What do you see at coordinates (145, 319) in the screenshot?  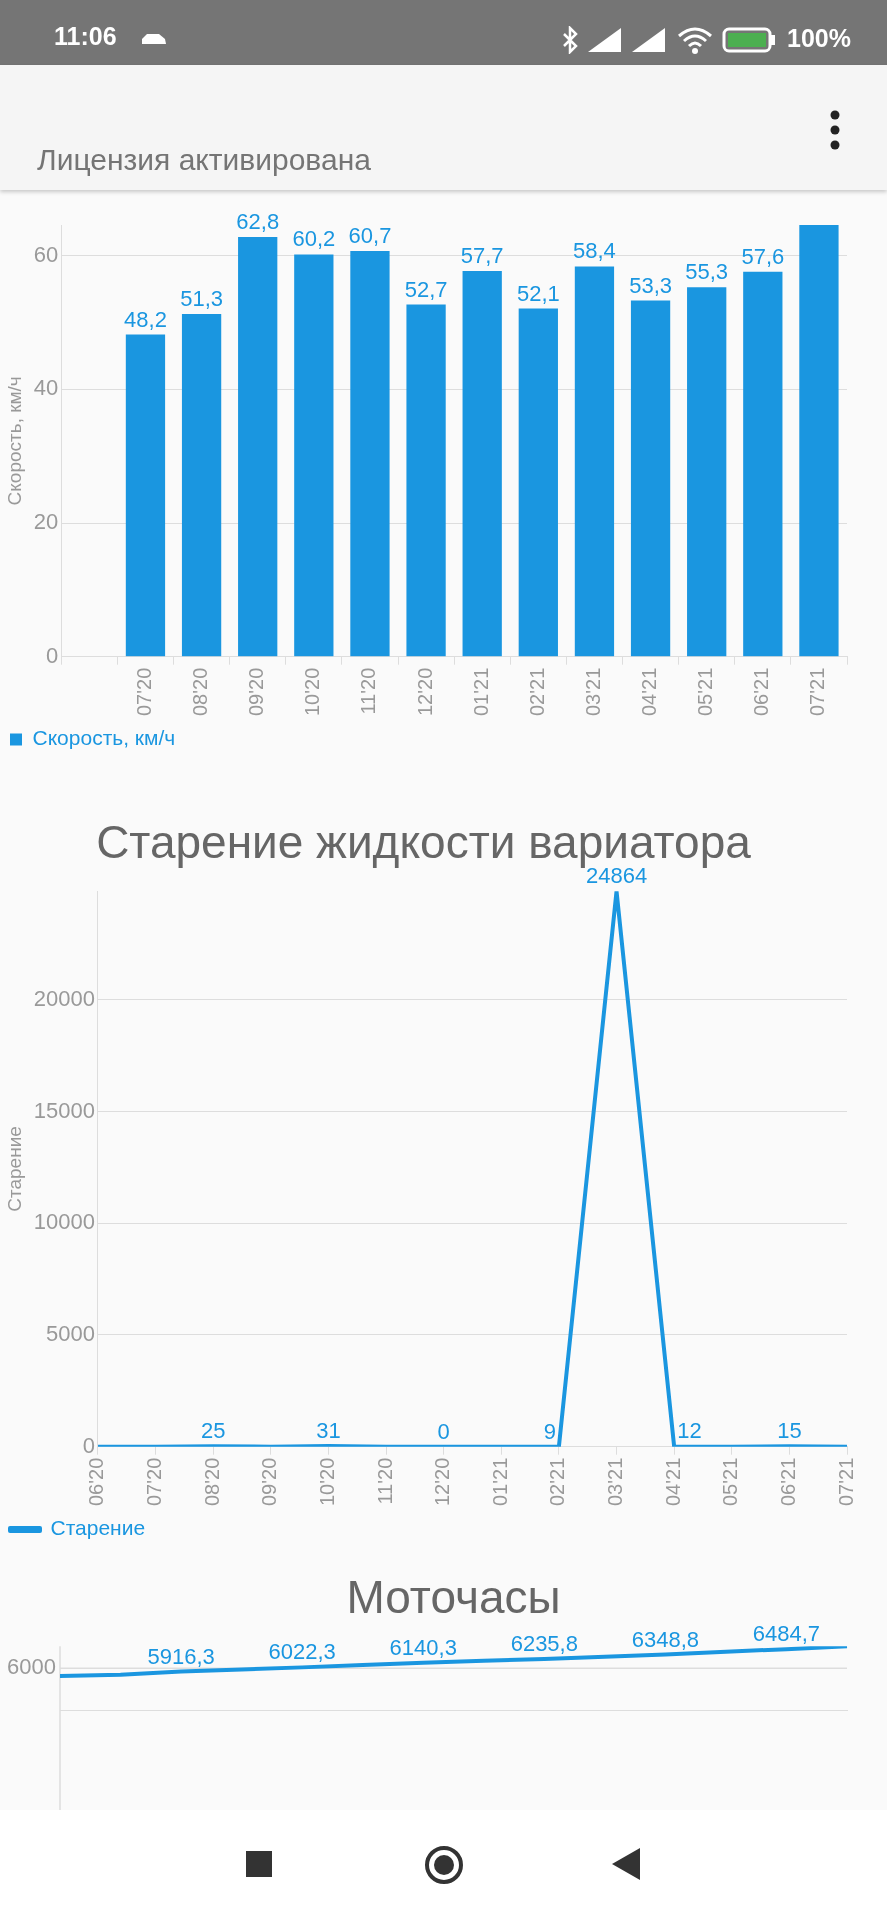 I see `data-label: 48,2` at bounding box center [145, 319].